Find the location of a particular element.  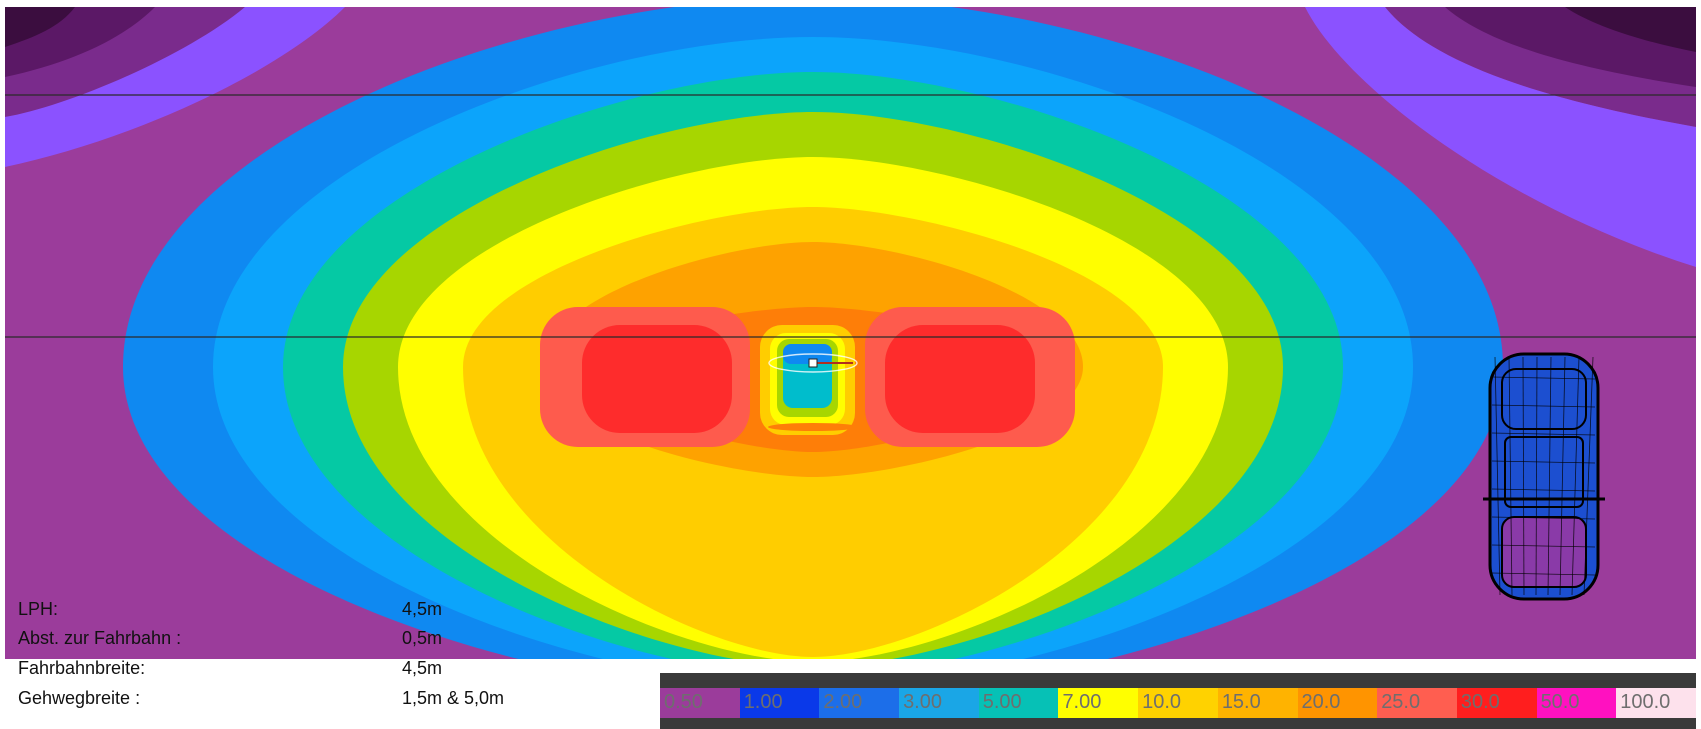

legend-cell: 50.0 is located at coordinates (1576, 703).